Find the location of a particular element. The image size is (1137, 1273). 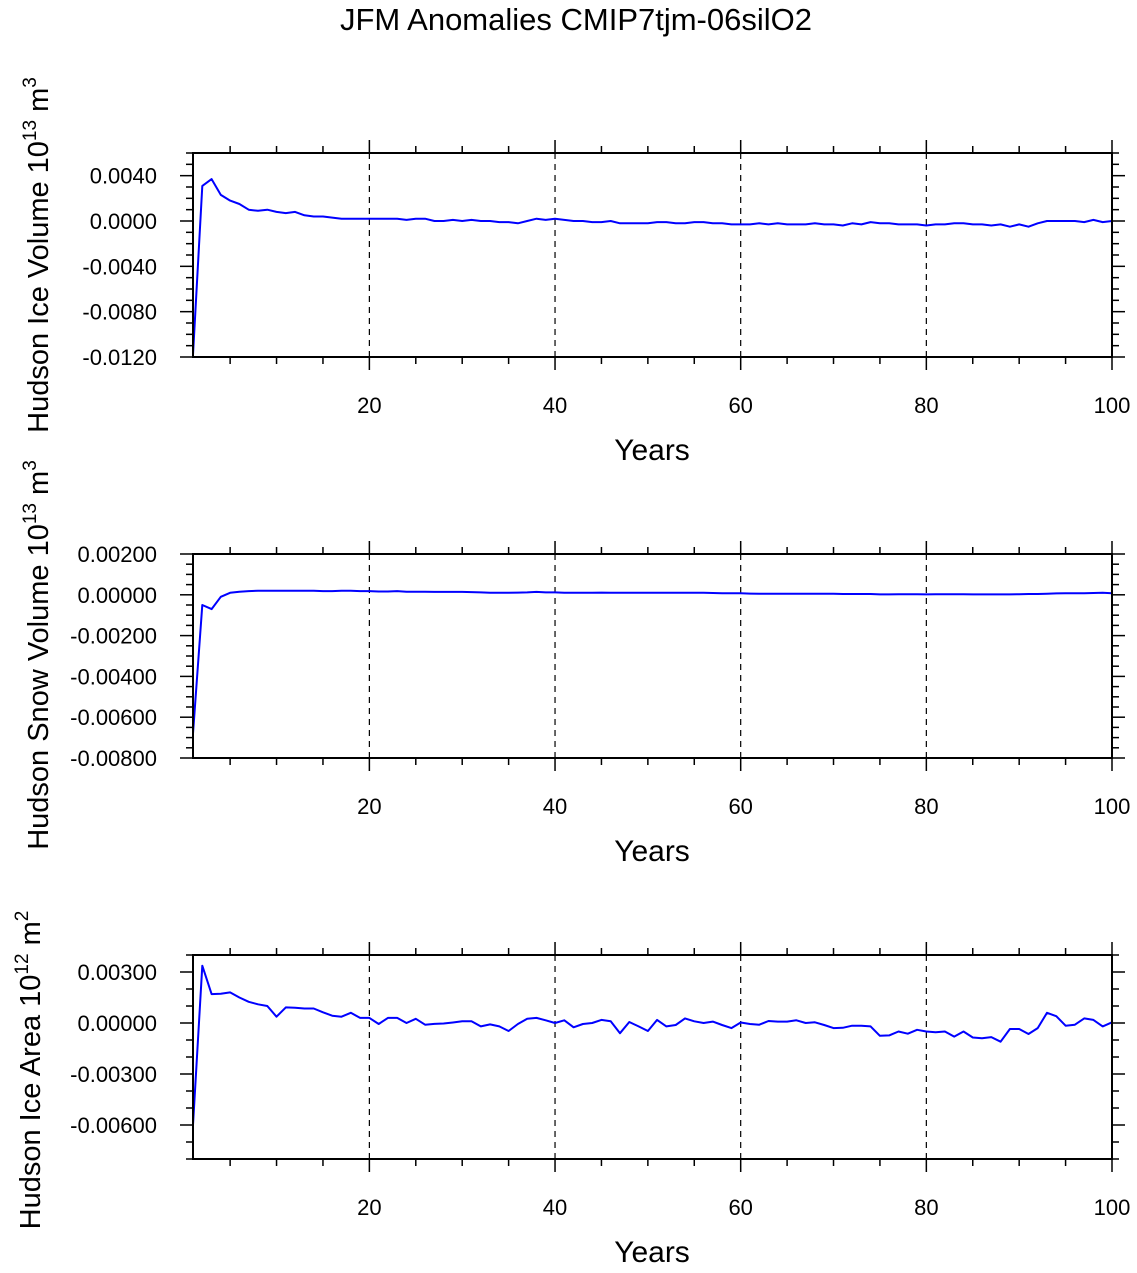

y-tick-label: -0.00400 is located at coordinates (113, 676).